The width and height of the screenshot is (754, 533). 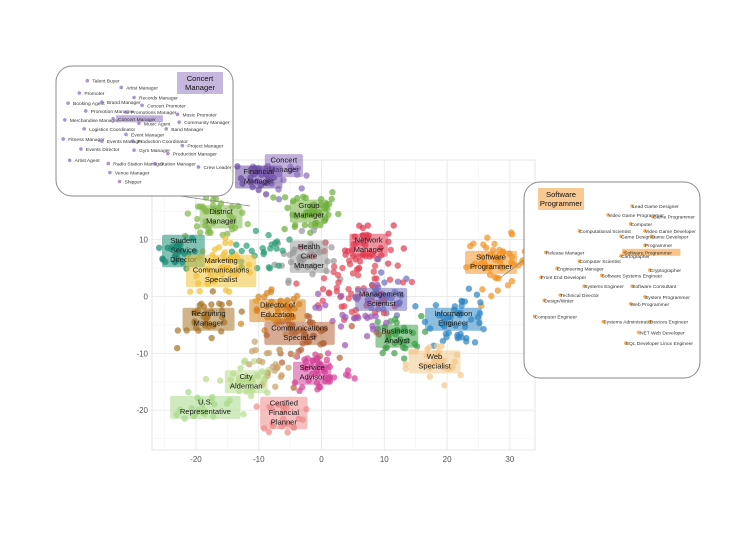 I want to click on cluster-label: Recruiting Manager, so click(x=208, y=318).